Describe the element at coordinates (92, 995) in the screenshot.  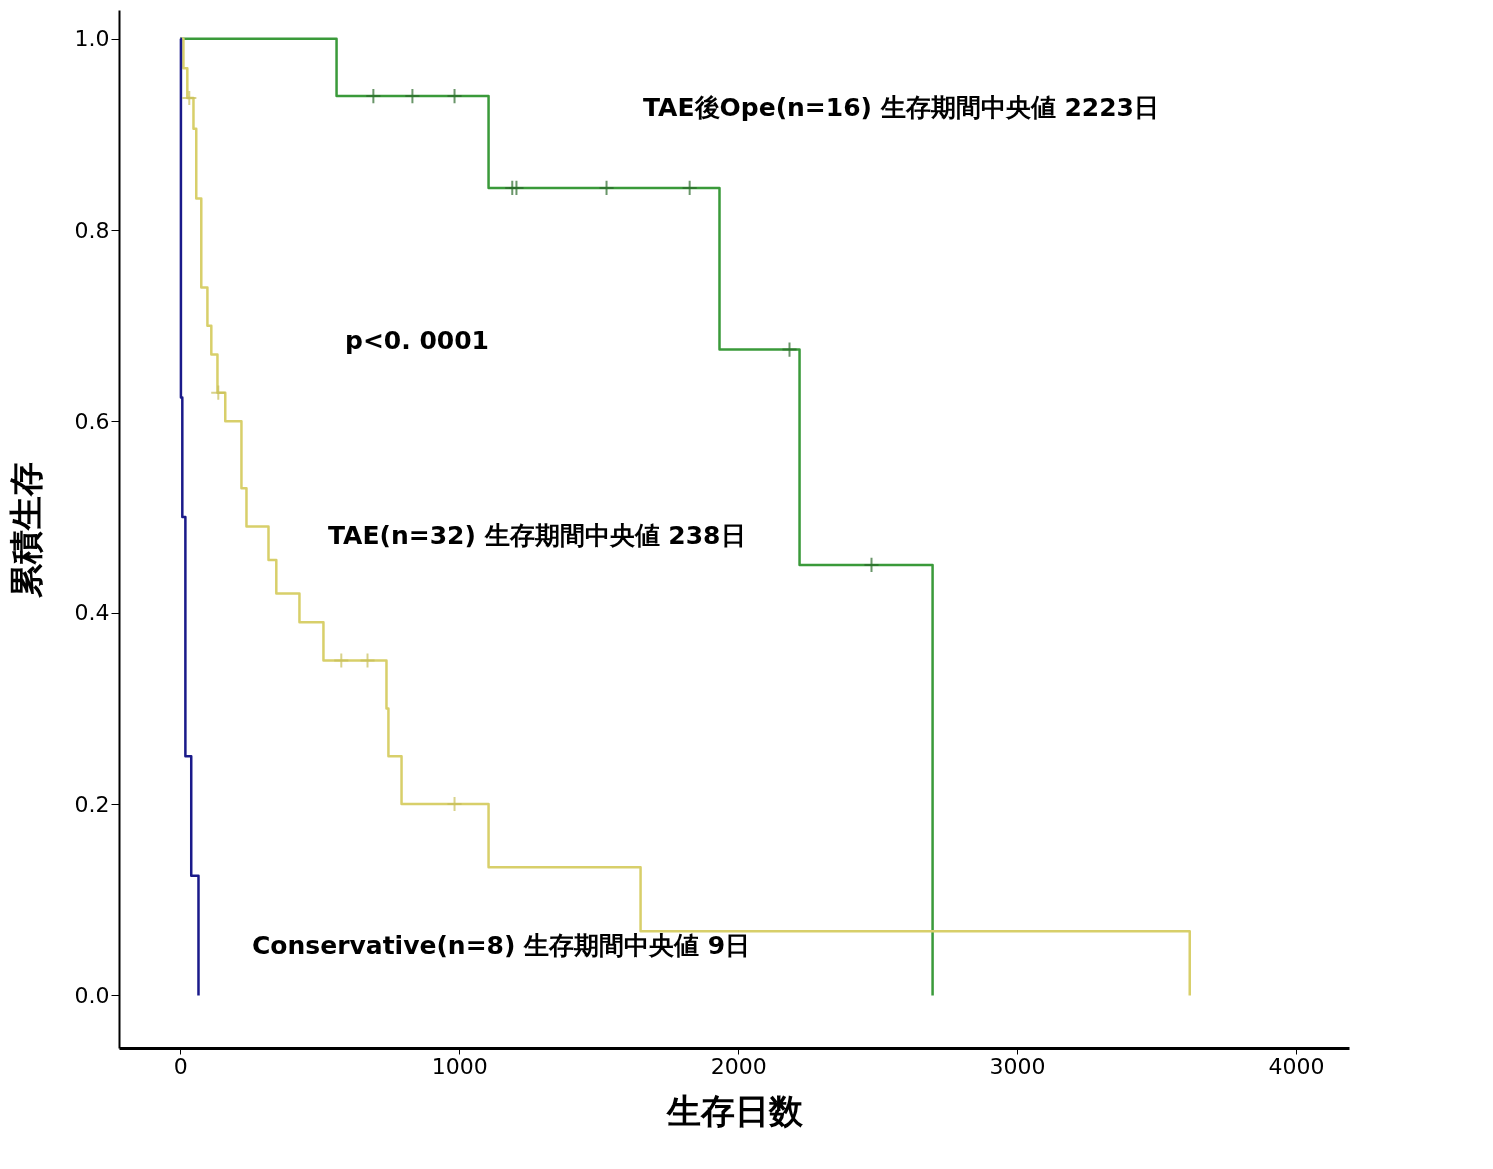
I see `y-tick-label: 0.0` at that location.